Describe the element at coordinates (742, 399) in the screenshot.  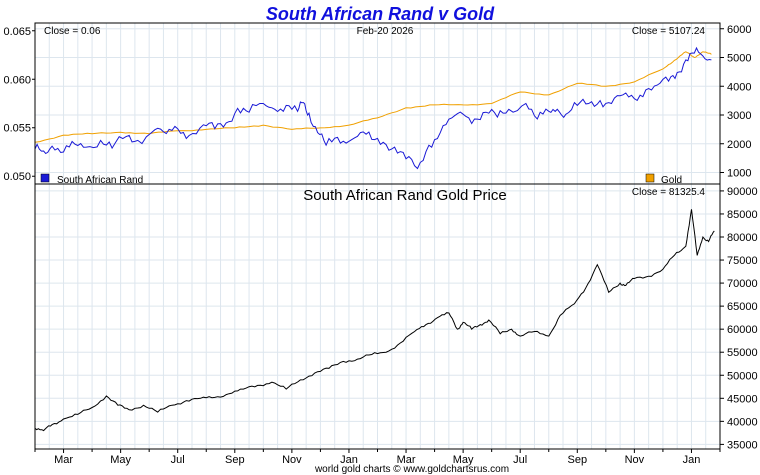
I see `bottom-right-tick-label: 45000` at that location.